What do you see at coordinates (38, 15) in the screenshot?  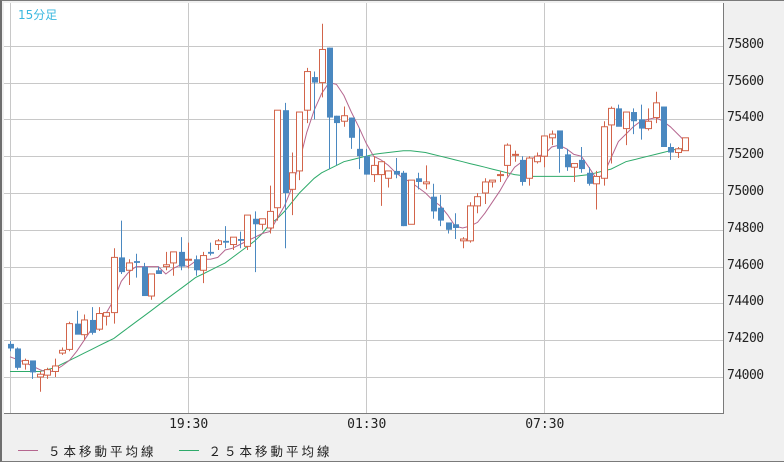 I see `timeframe-title: 15分足` at bounding box center [38, 15].